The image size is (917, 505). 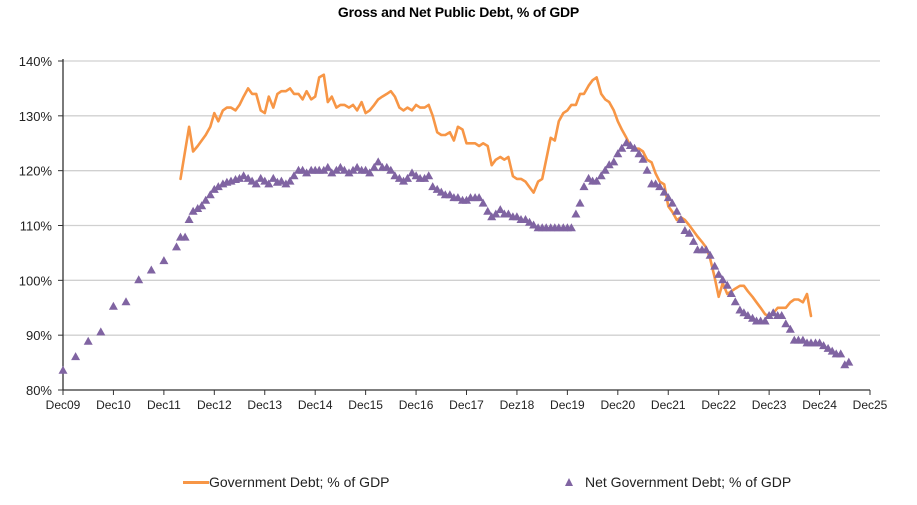 I want to click on x-tick-label: Dec17, so click(x=466, y=405).